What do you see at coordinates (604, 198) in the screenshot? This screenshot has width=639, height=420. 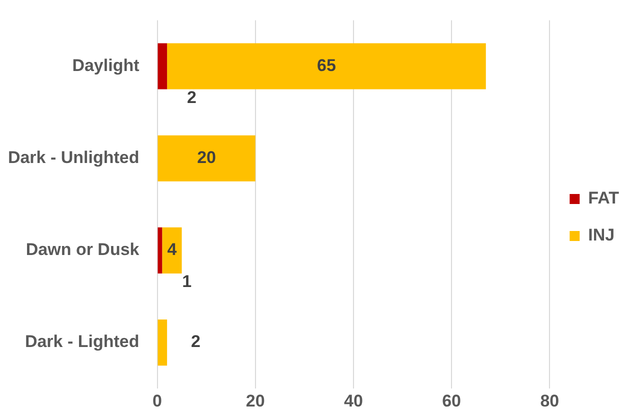 I see `legend-label: FAT` at bounding box center [604, 198].